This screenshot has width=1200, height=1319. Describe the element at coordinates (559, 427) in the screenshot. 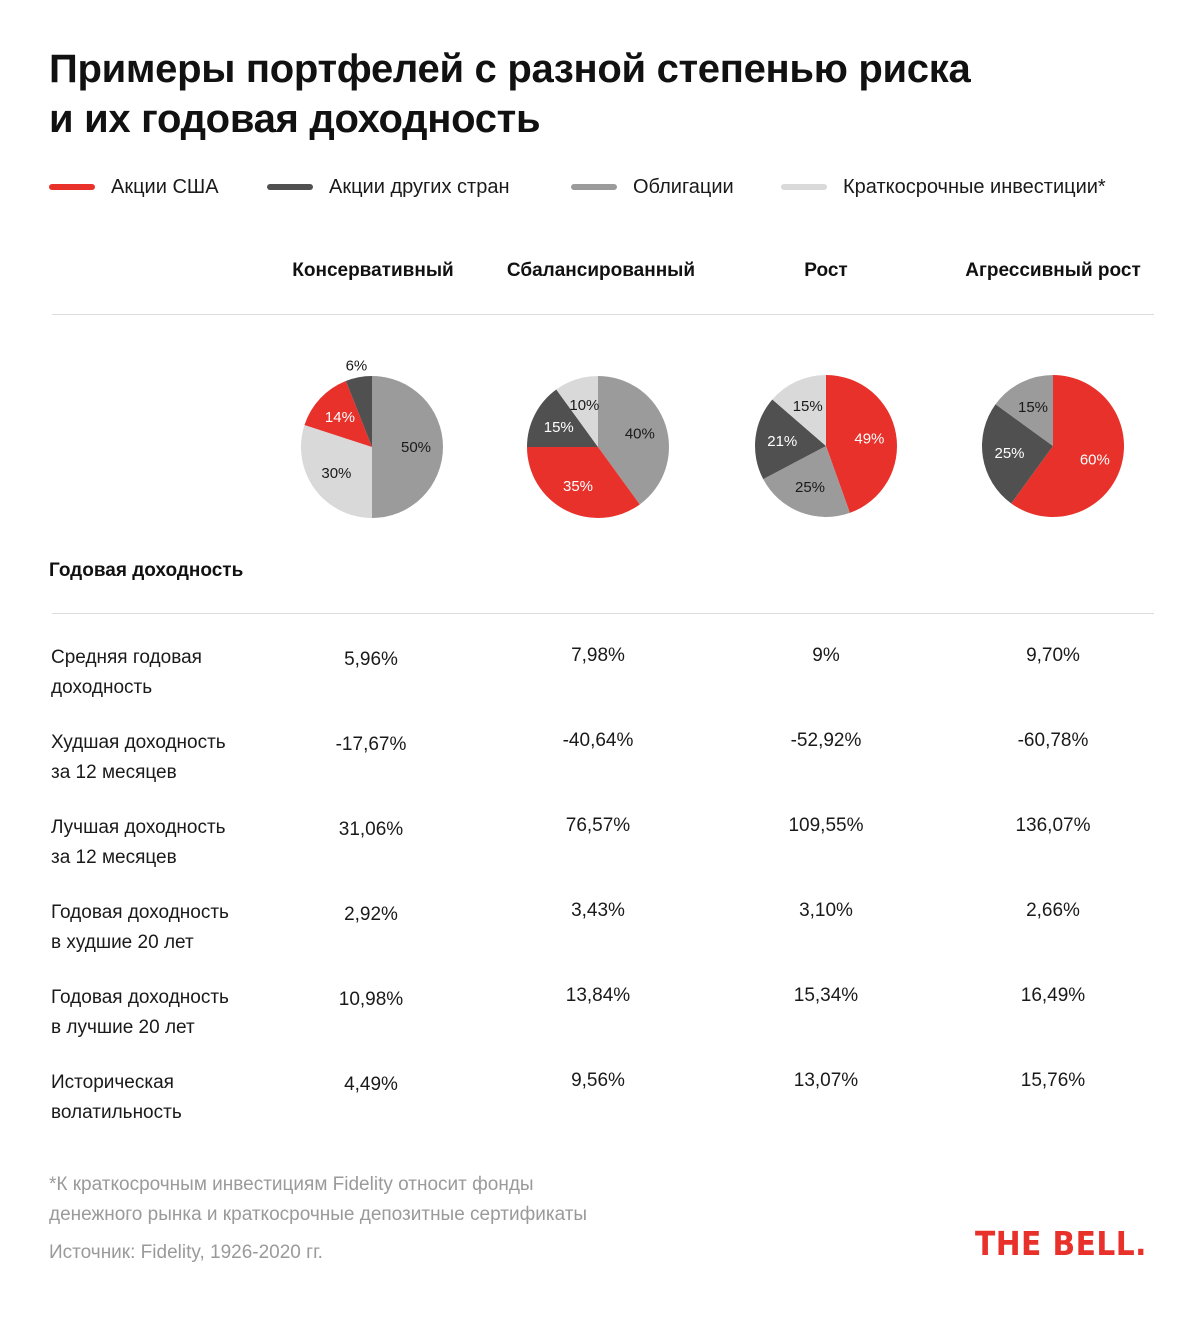

I see `pie-2-slice-label-3: 15%` at that location.